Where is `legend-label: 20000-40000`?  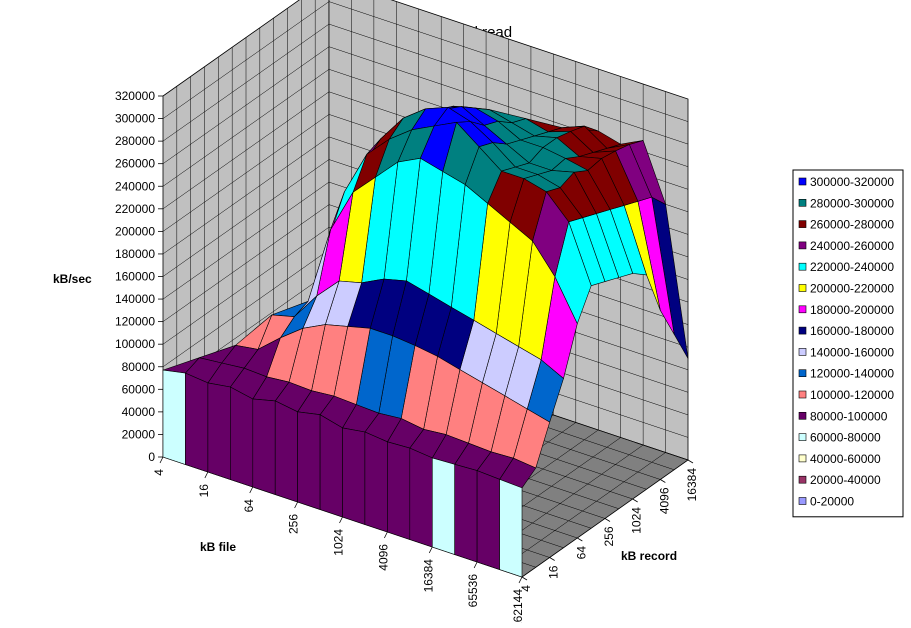
legend-label: 20000-40000 is located at coordinates (845, 480).